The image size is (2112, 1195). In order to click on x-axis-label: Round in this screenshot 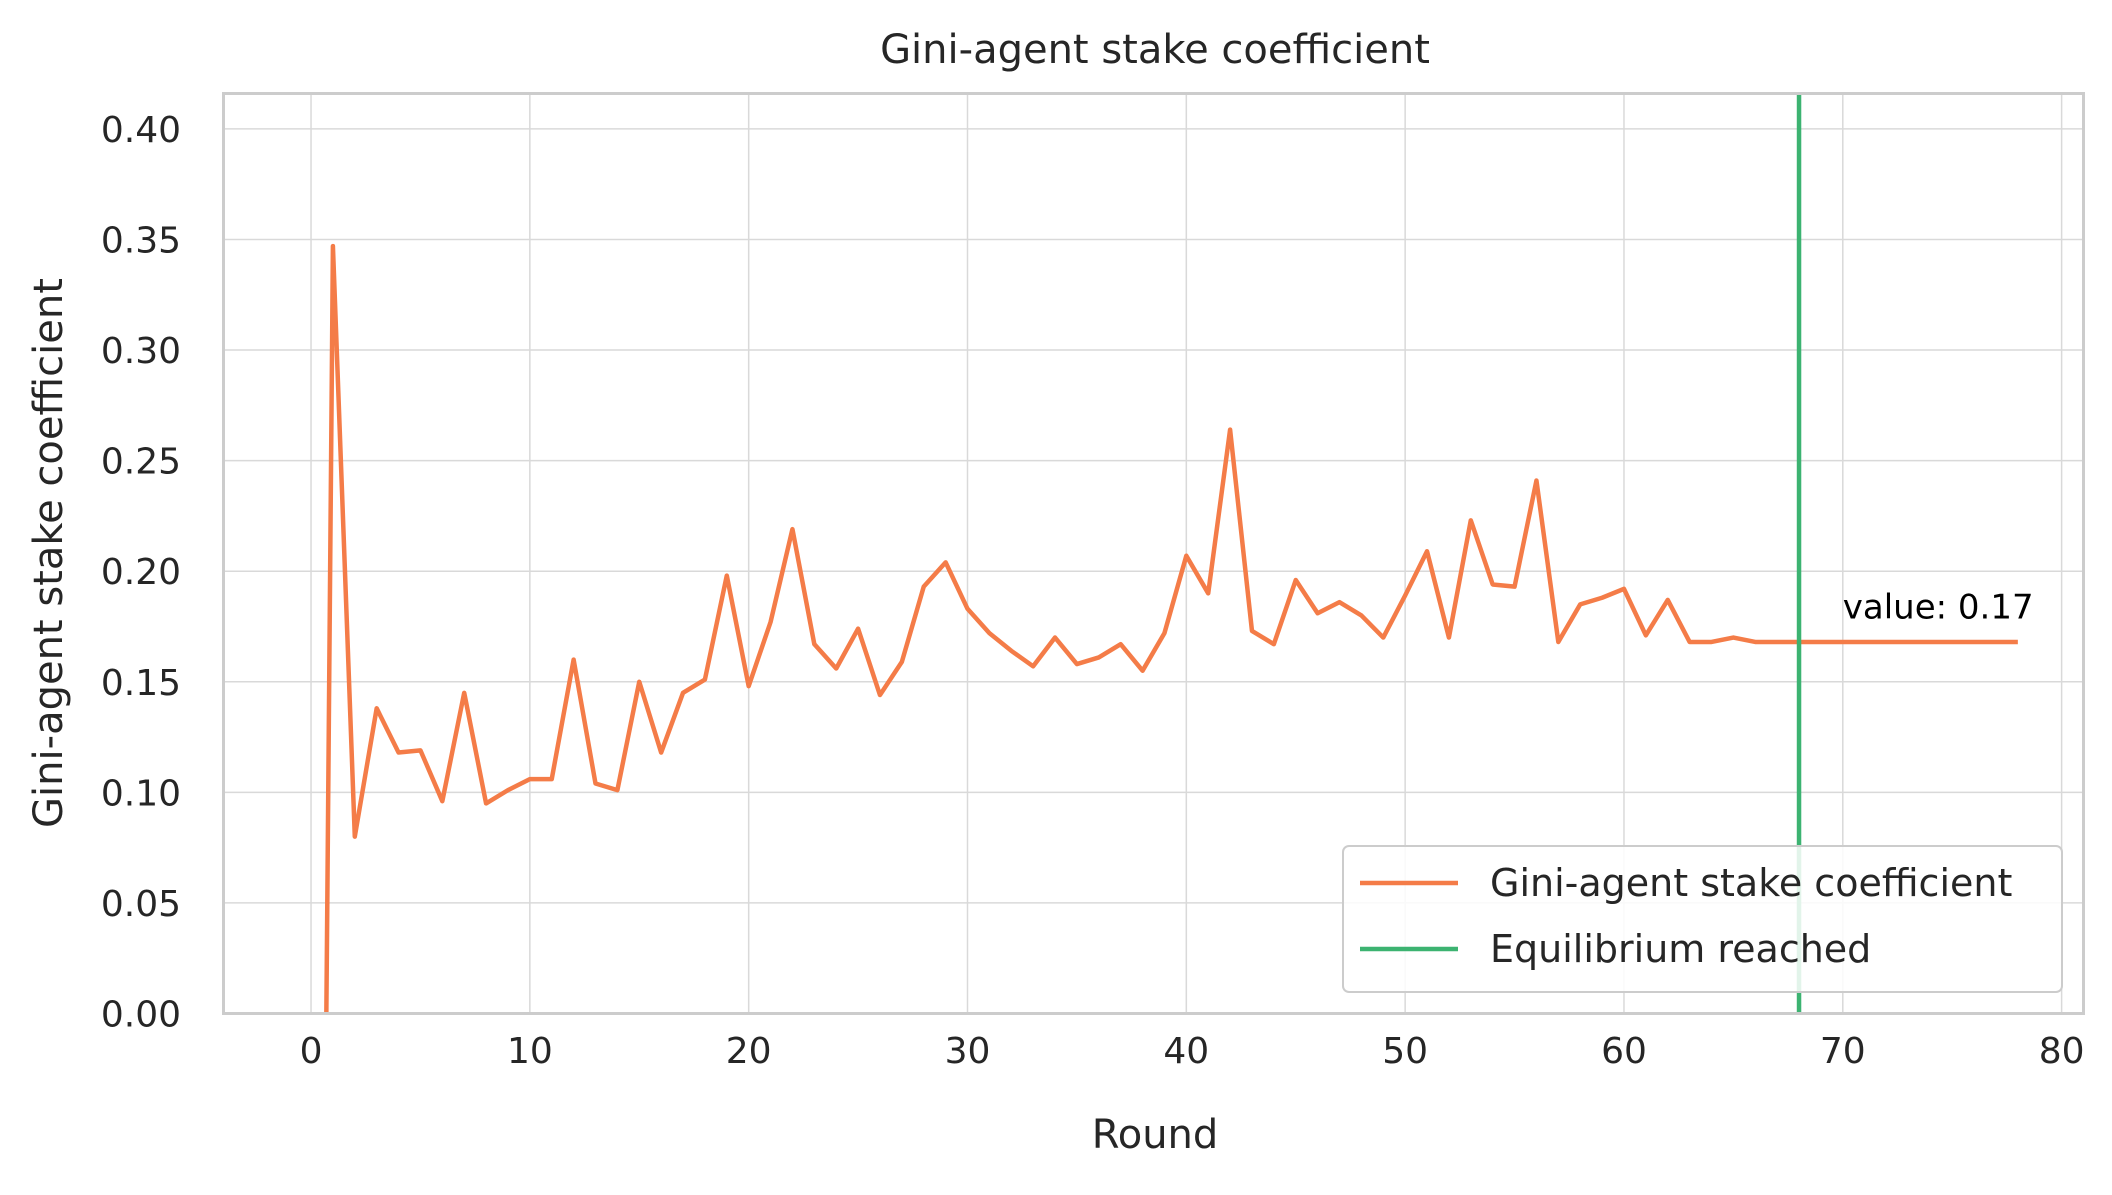, I will do `click(1155, 1135)`.